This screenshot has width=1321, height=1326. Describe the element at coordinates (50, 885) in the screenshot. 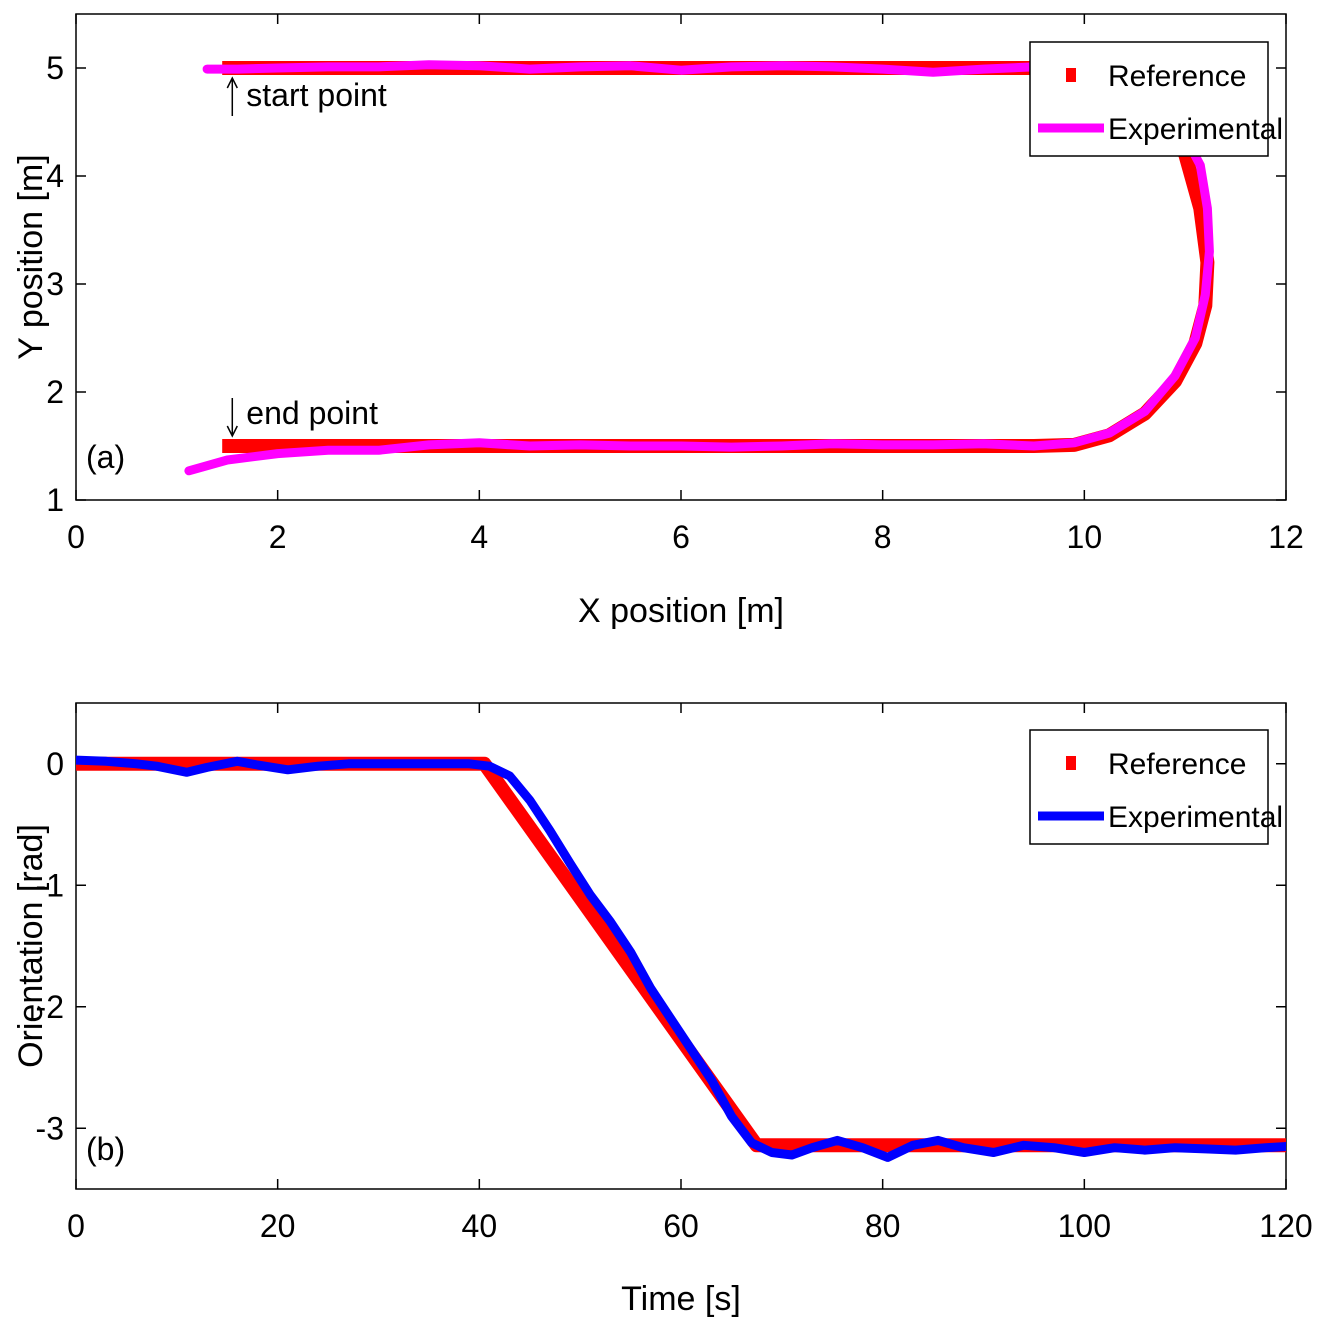

I see `y-tick-label: -1` at that location.